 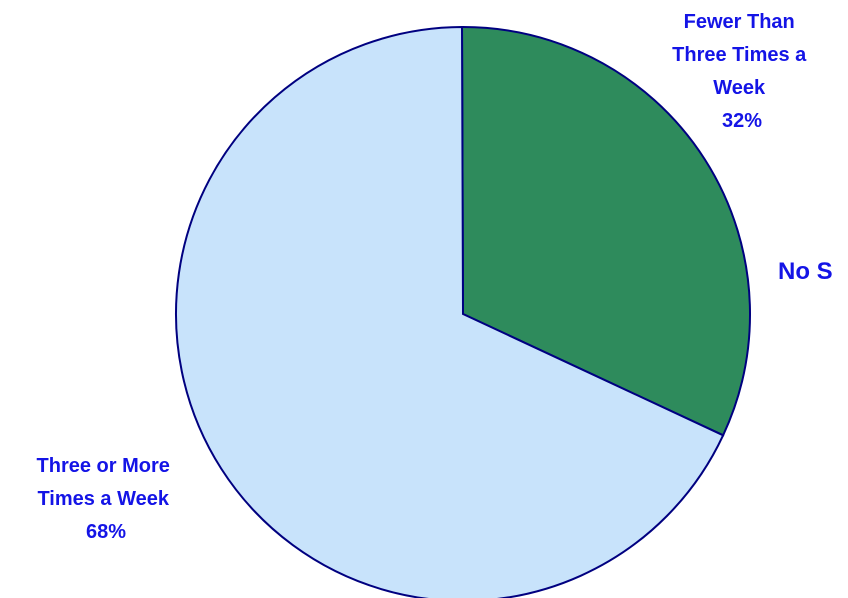 What do you see at coordinates (106, 499) in the screenshot?
I see `slice-label-more: Three or More Times a Week 68%` at bounding box center [106, 499].